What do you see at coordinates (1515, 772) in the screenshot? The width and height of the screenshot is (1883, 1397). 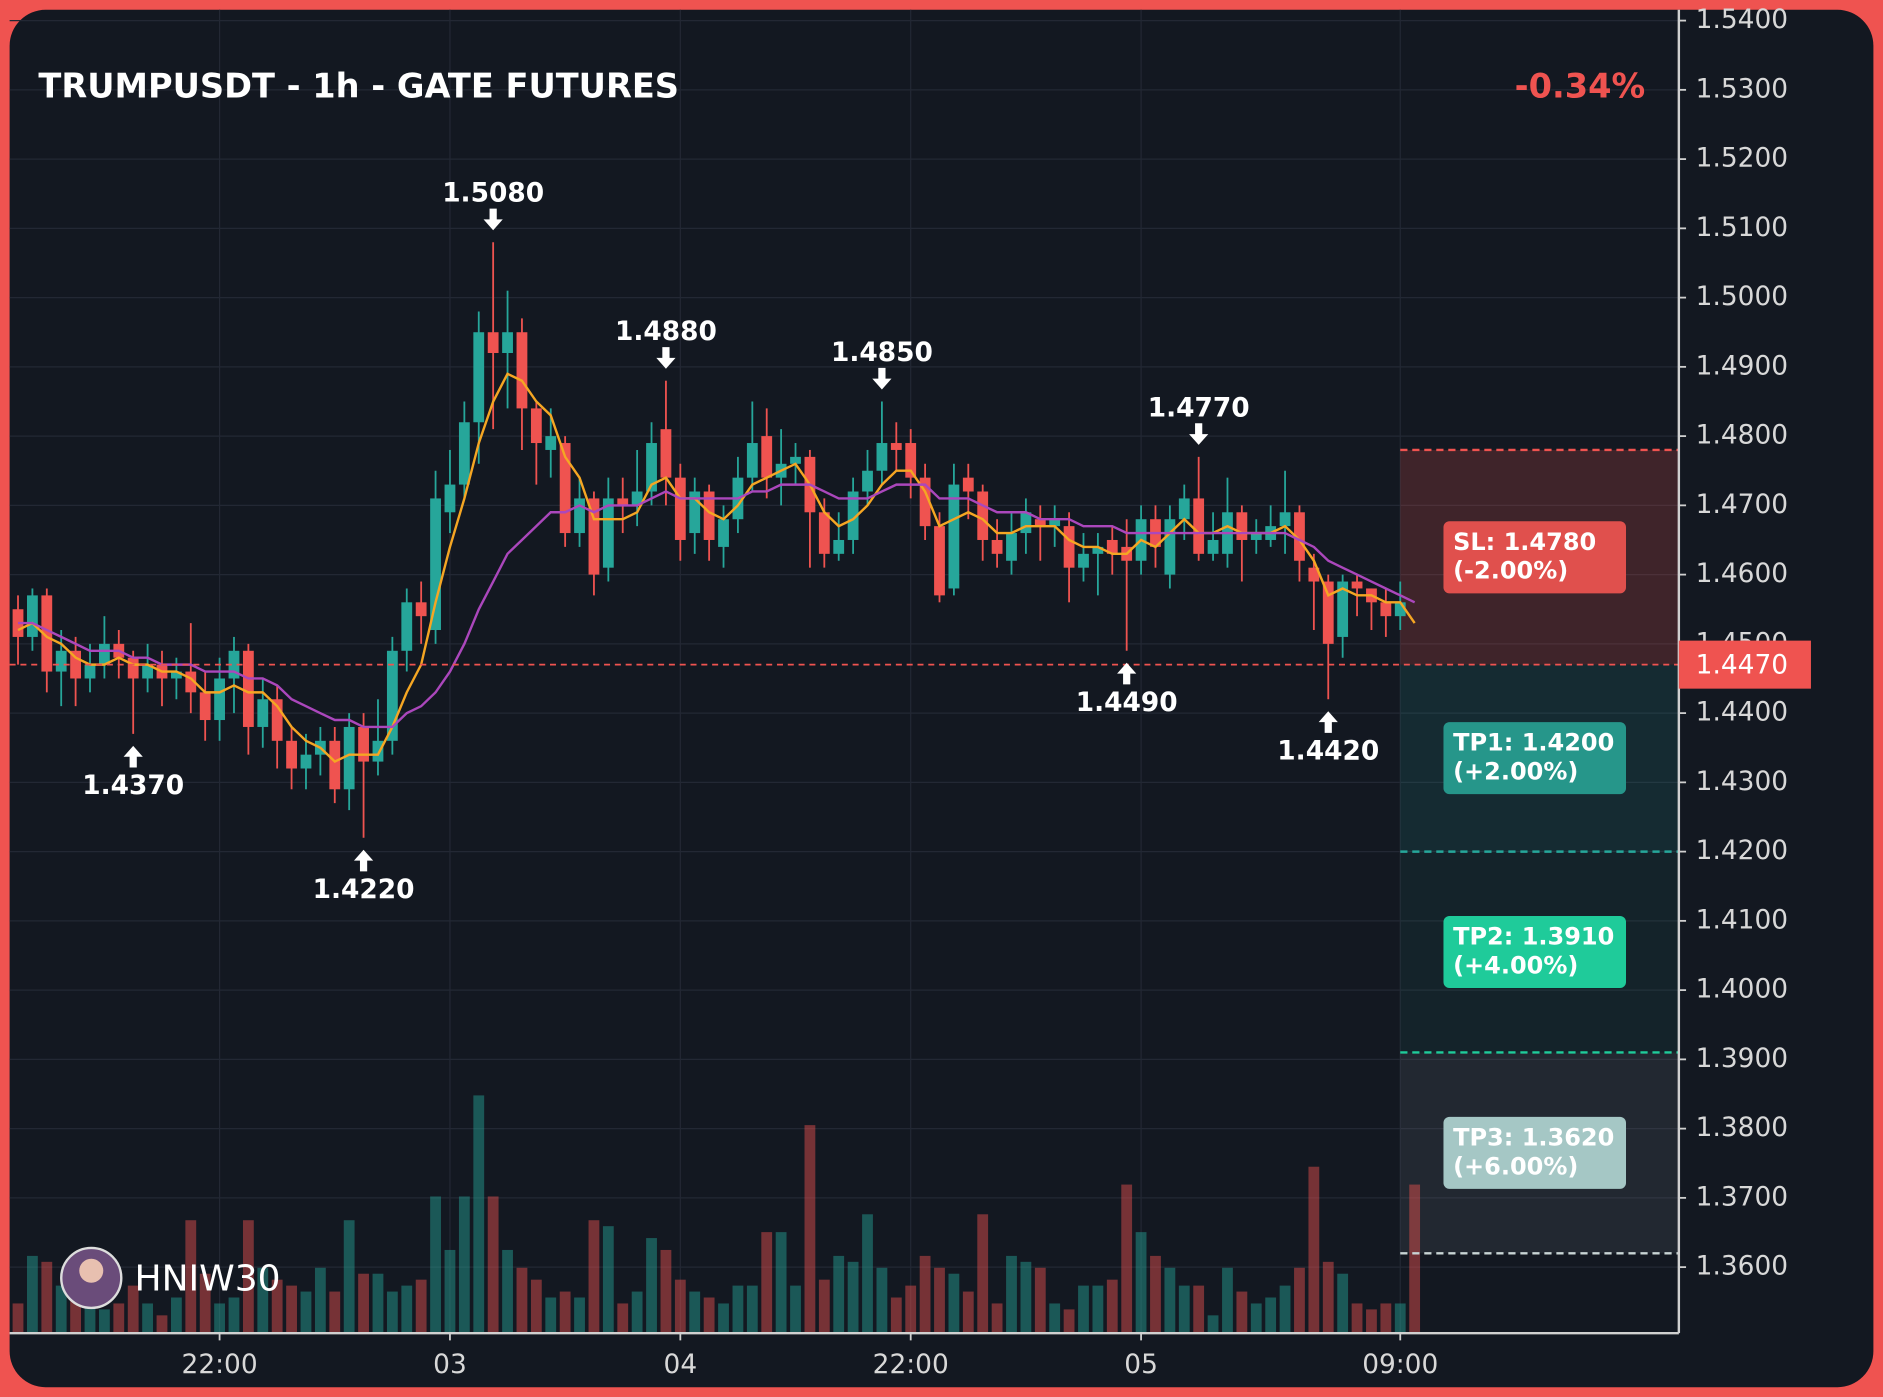 I see `level-change: (+2.00%)` at bounding box center [1515, 772].